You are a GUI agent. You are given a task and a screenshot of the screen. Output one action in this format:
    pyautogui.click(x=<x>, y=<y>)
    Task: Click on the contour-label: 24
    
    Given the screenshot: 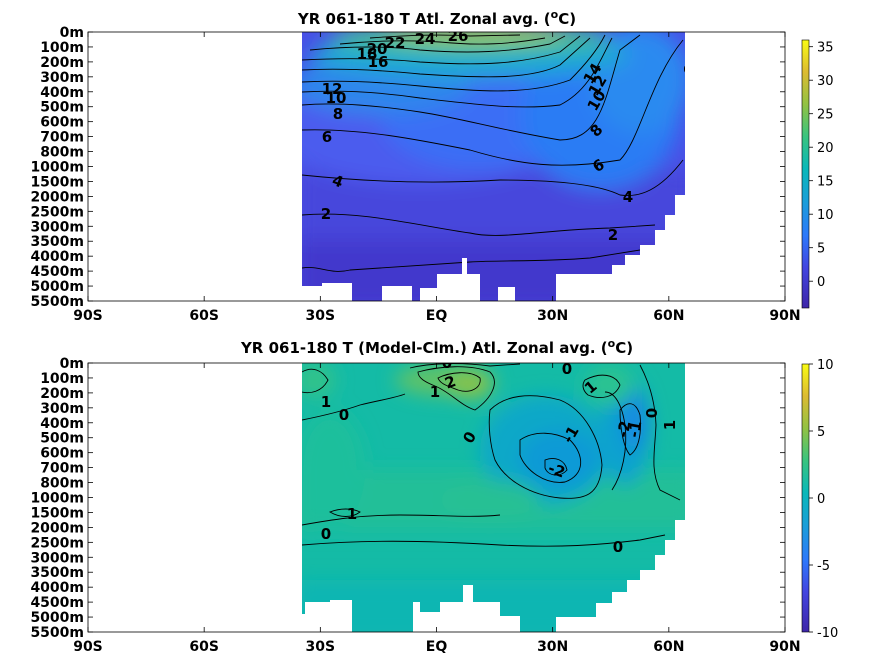 What is the action you would take?
    pyautogui.click(x=425, y=39)
    